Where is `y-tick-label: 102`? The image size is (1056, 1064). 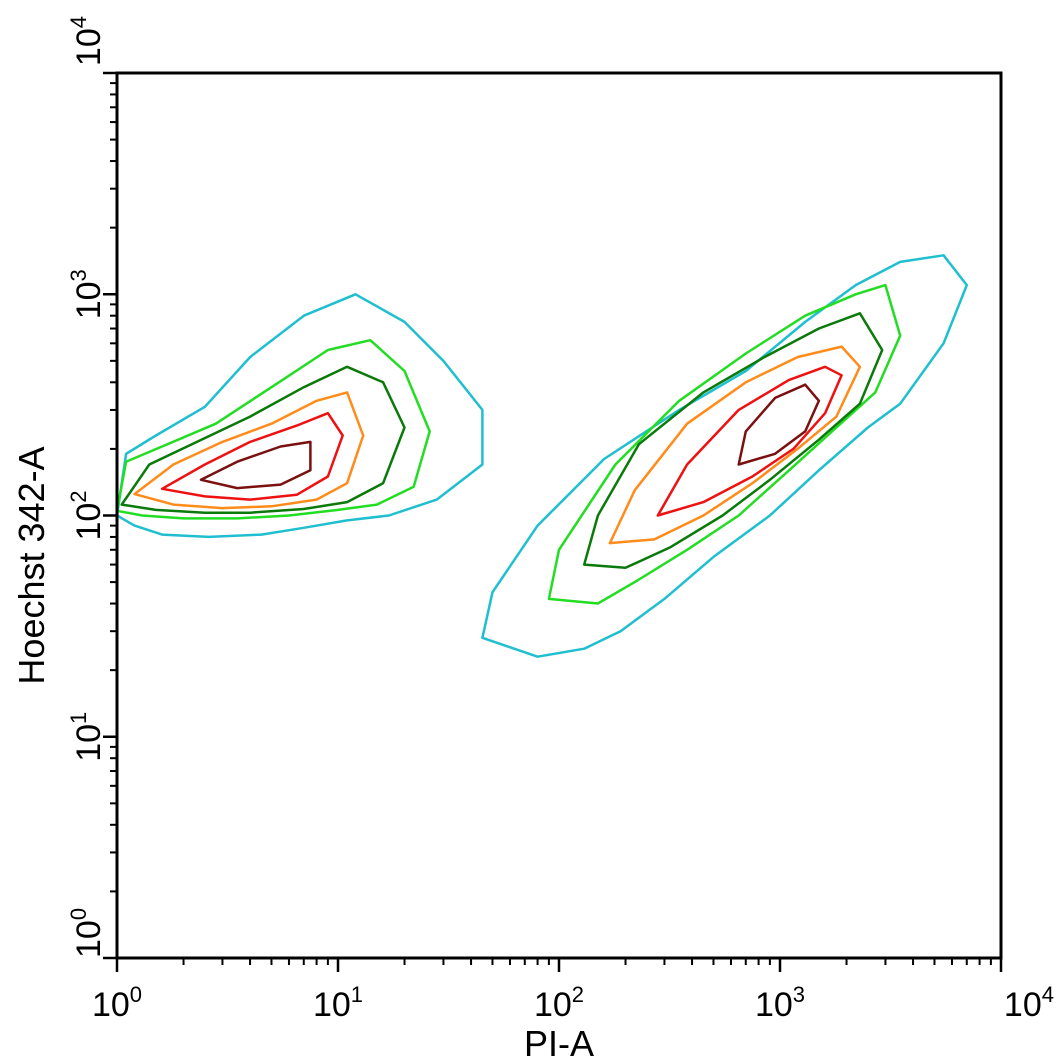 y-tick-label: 102 is located at coordinates (87, 515).